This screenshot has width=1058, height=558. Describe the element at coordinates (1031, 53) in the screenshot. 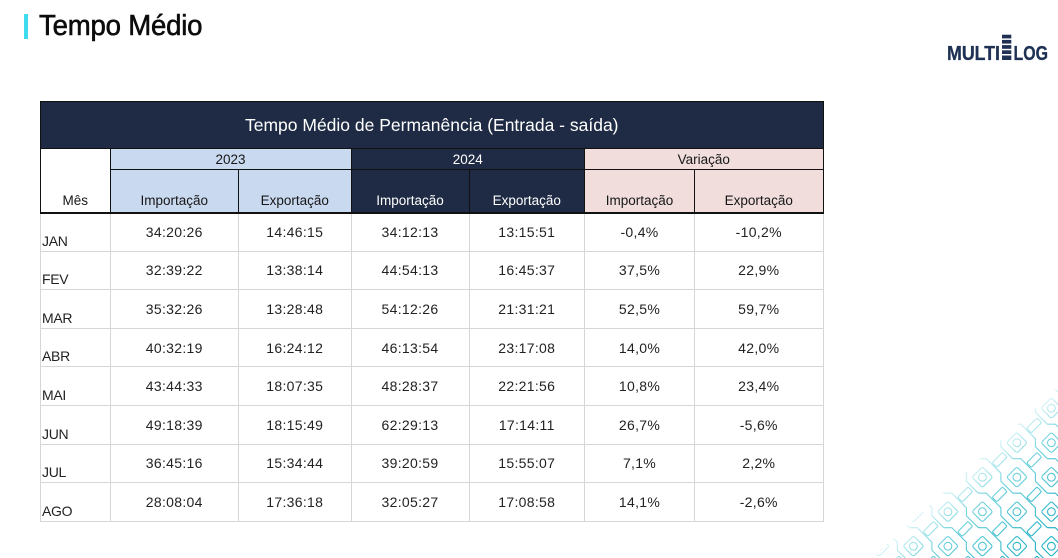

I see `svg-text: LOG` at that location.